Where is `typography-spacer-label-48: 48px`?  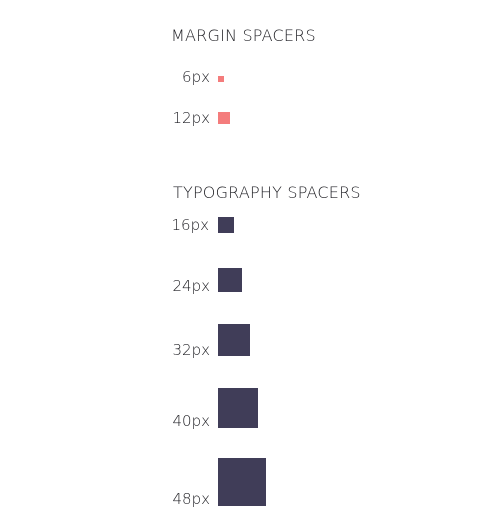 typography-spacer-label-48: 48px is located at coordinates (191, 499).